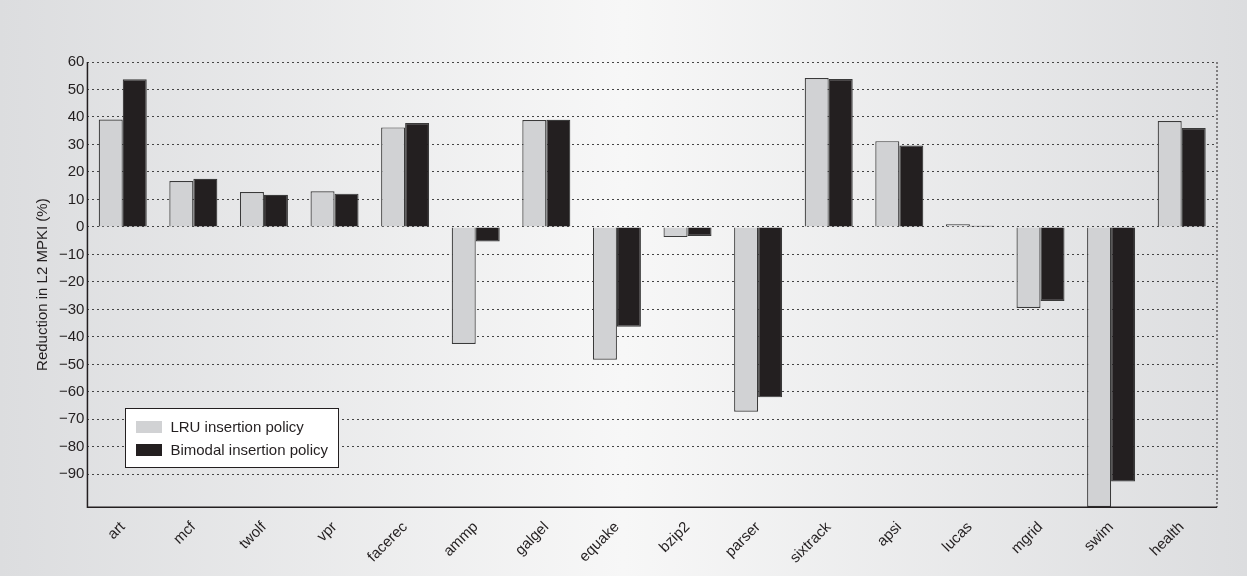 The image size is (1247, 576). What do you see at coordinates (326, 531) in the screenshot?
I see `x-tick-label: vpr` at bounding box center [326, 531].